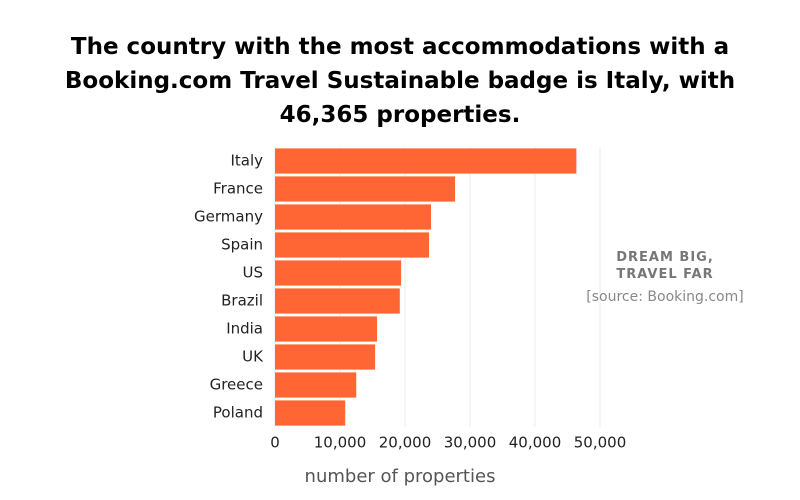 The image size is (800, 500). I want to click on x-tick-label: 10,000, so click(340, 443).